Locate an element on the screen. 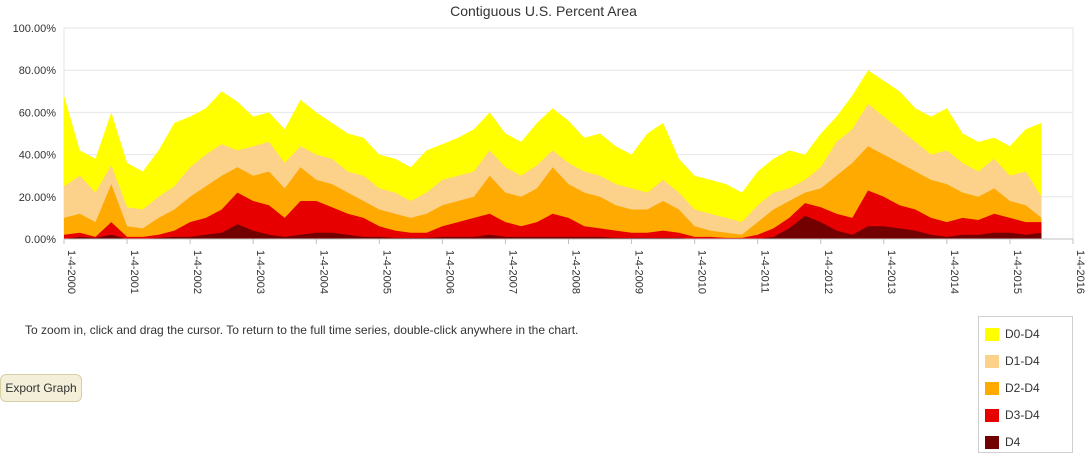 The image size is (1087, 454). x-tick-label: 1-4-2008 is located at coordinates (576, 272).